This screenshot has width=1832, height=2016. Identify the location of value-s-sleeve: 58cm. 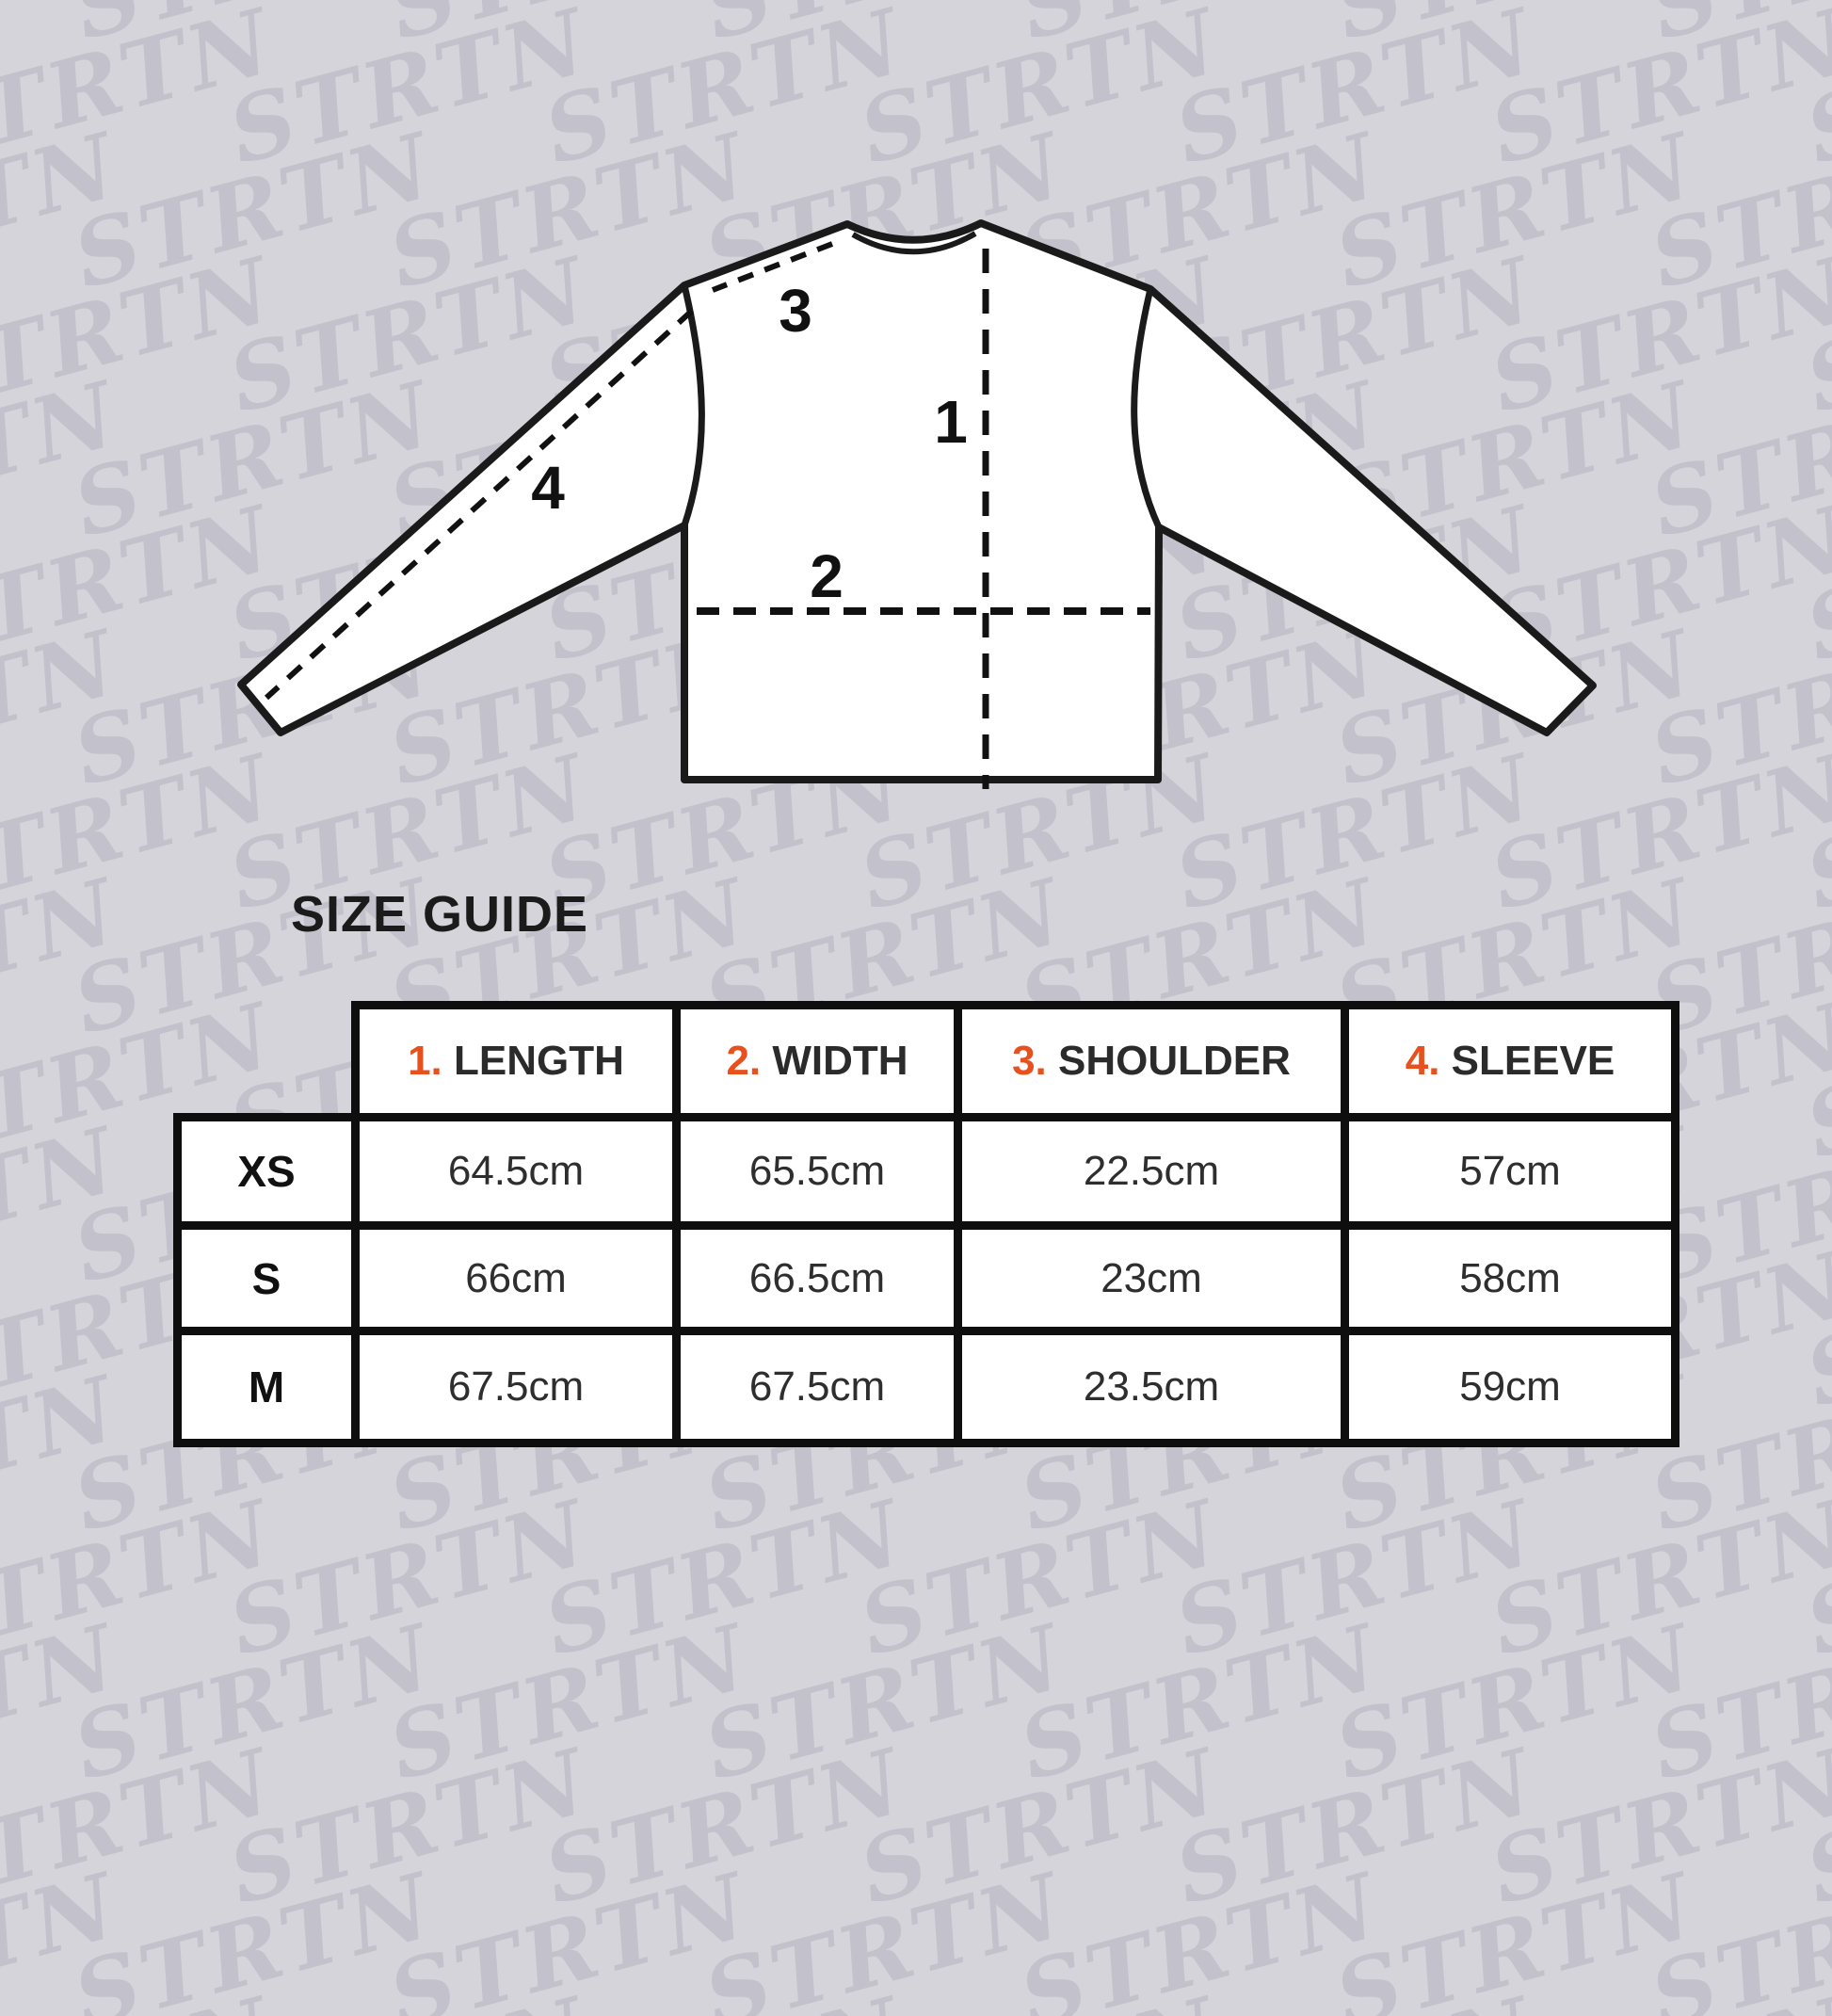
(1510, 1278).